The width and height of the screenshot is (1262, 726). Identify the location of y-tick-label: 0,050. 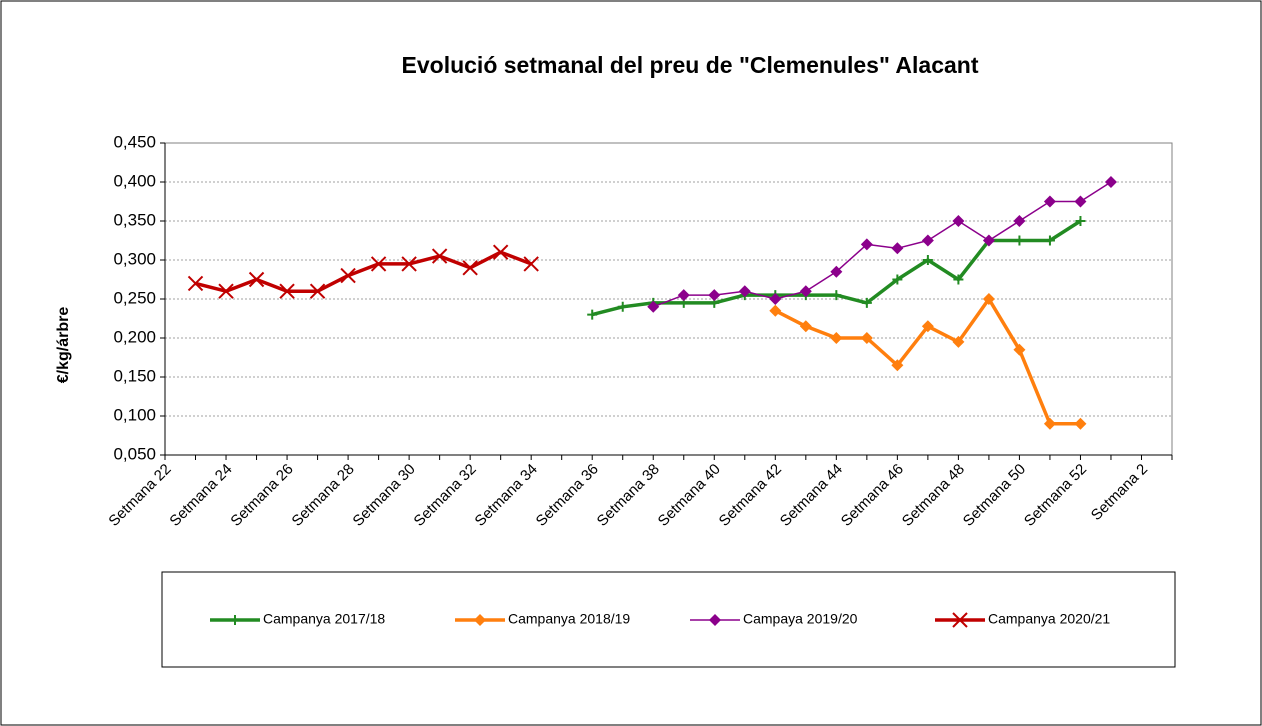
(134, 453).